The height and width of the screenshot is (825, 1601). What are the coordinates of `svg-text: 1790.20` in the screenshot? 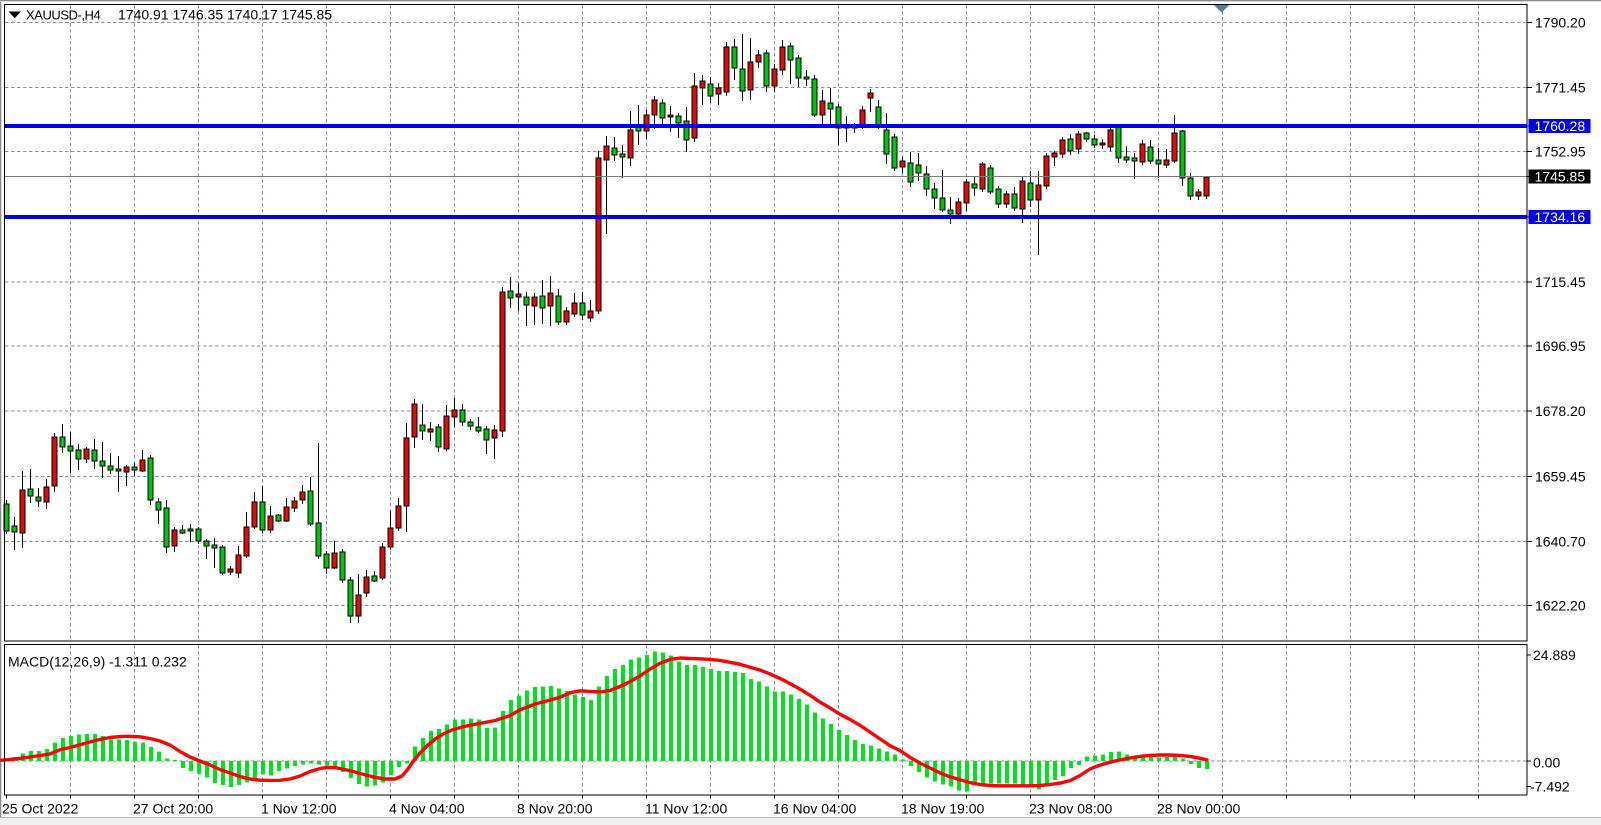 It's located at (1560, 22).